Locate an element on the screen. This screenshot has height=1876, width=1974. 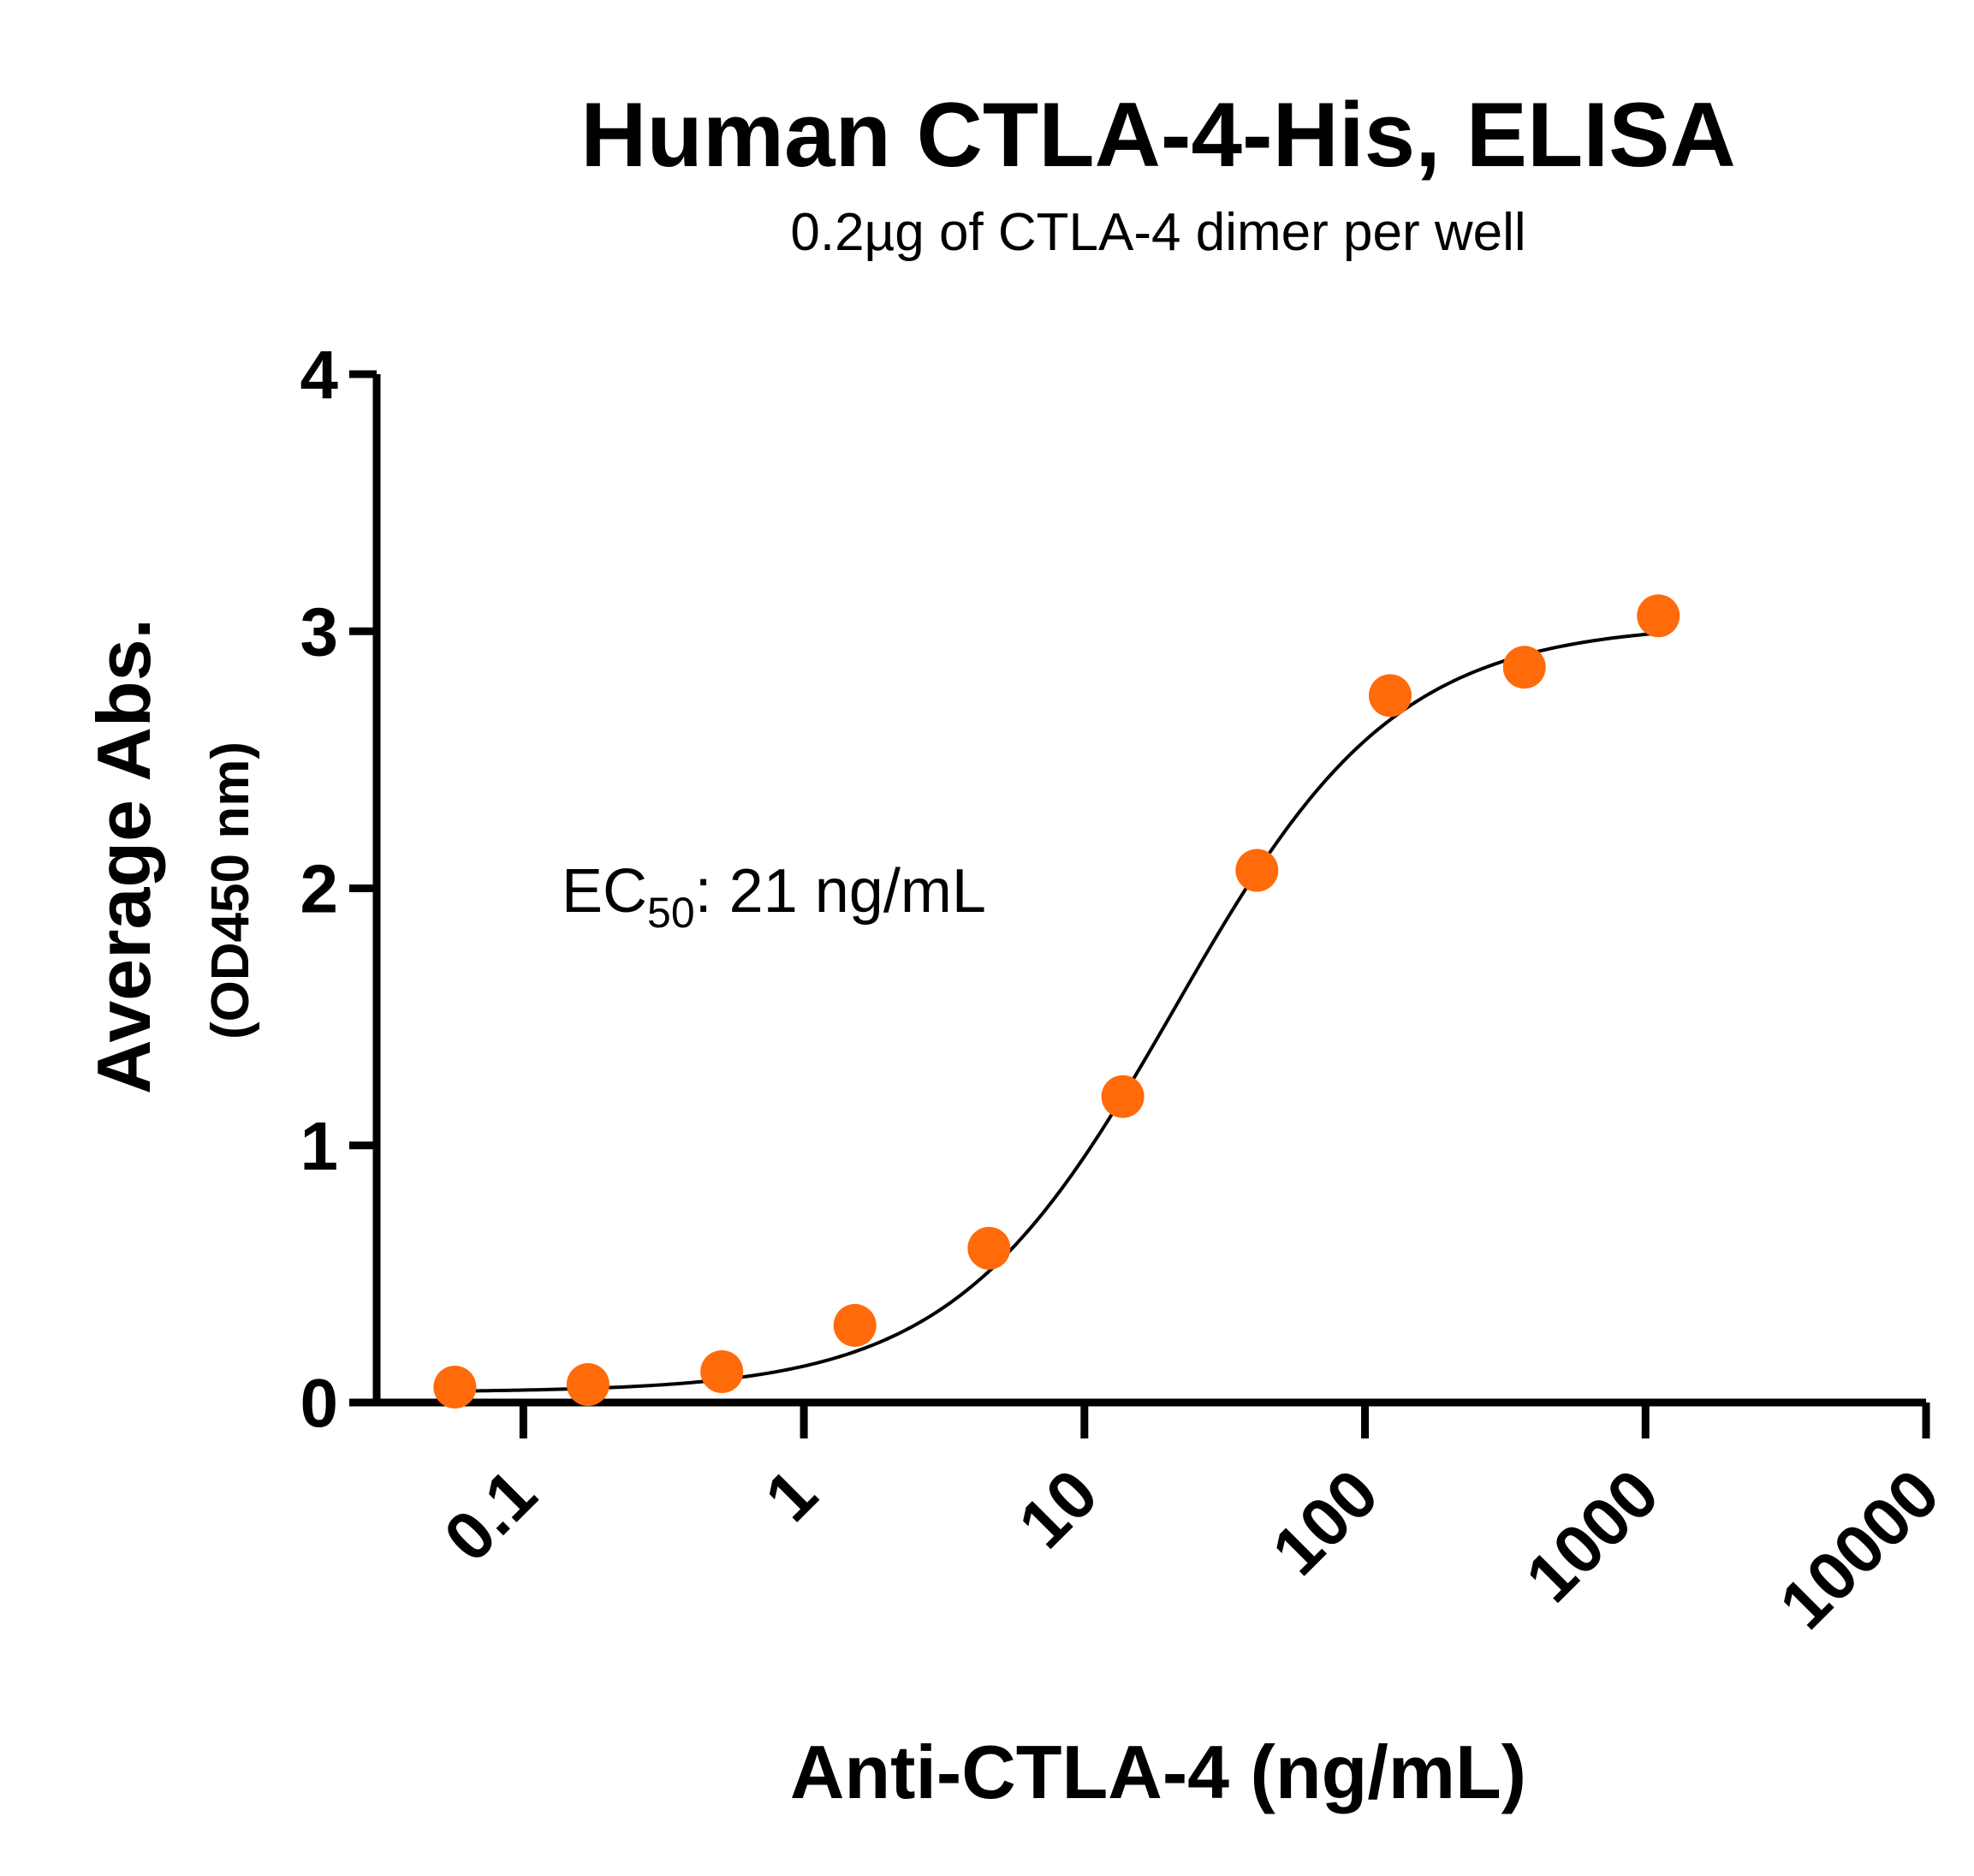
x-tick-label: 100 is located at coordinates (1325, 1522).